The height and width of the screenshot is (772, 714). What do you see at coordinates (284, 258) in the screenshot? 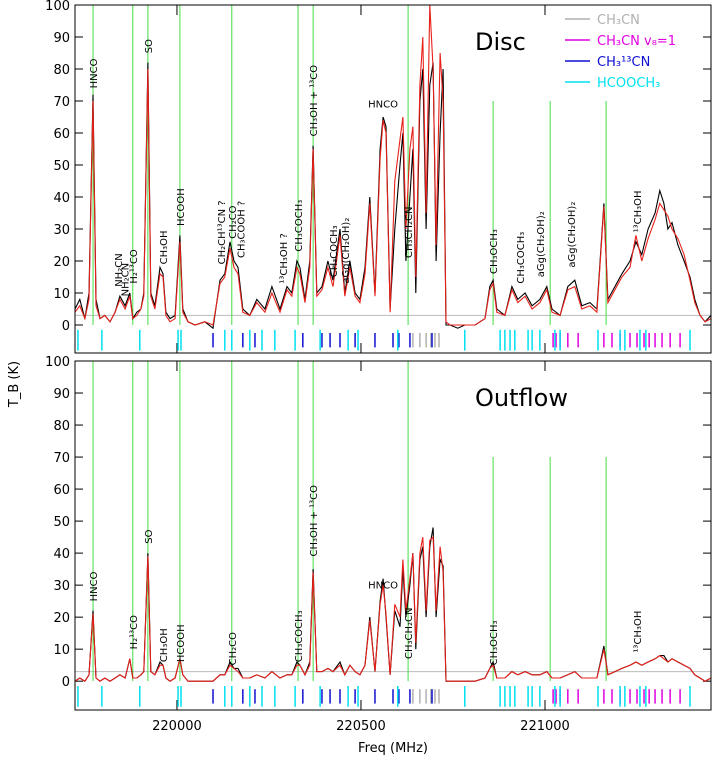
I see `annotation: ¹³CH₃OH ?` at bounding box center [284, 258].